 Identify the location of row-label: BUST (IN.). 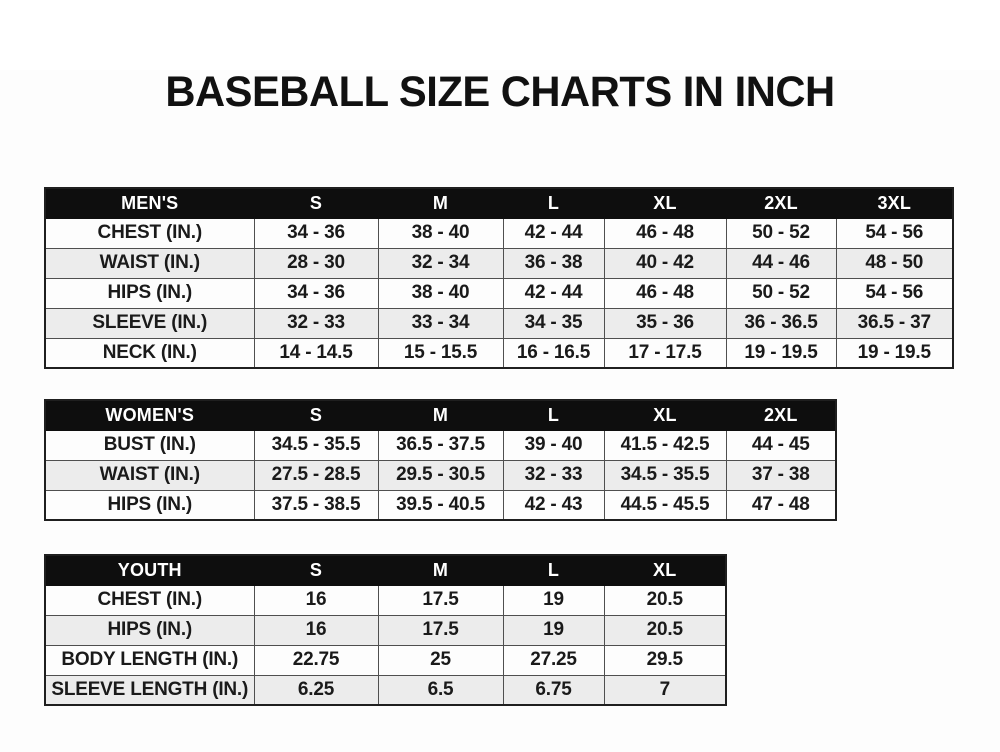
(149, 445).